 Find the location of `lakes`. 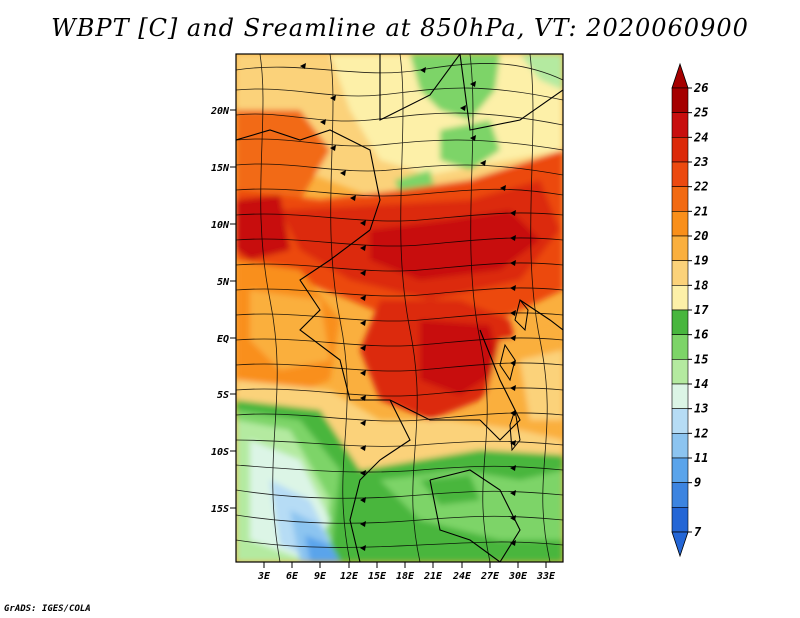

lakes is located at coordinates (514, 375).